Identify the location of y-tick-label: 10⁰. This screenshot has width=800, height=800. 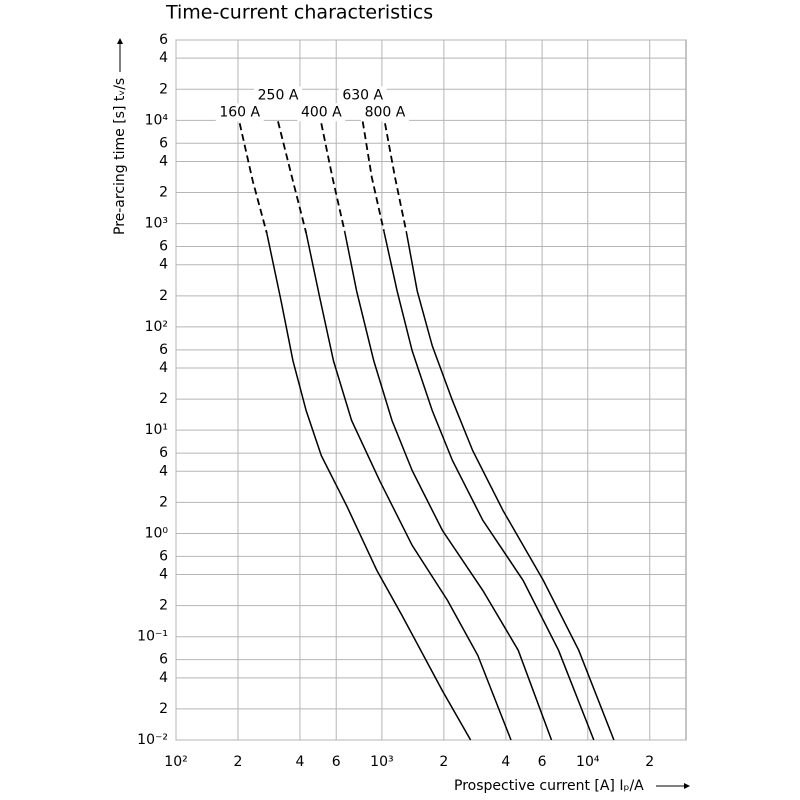
(157, 533).